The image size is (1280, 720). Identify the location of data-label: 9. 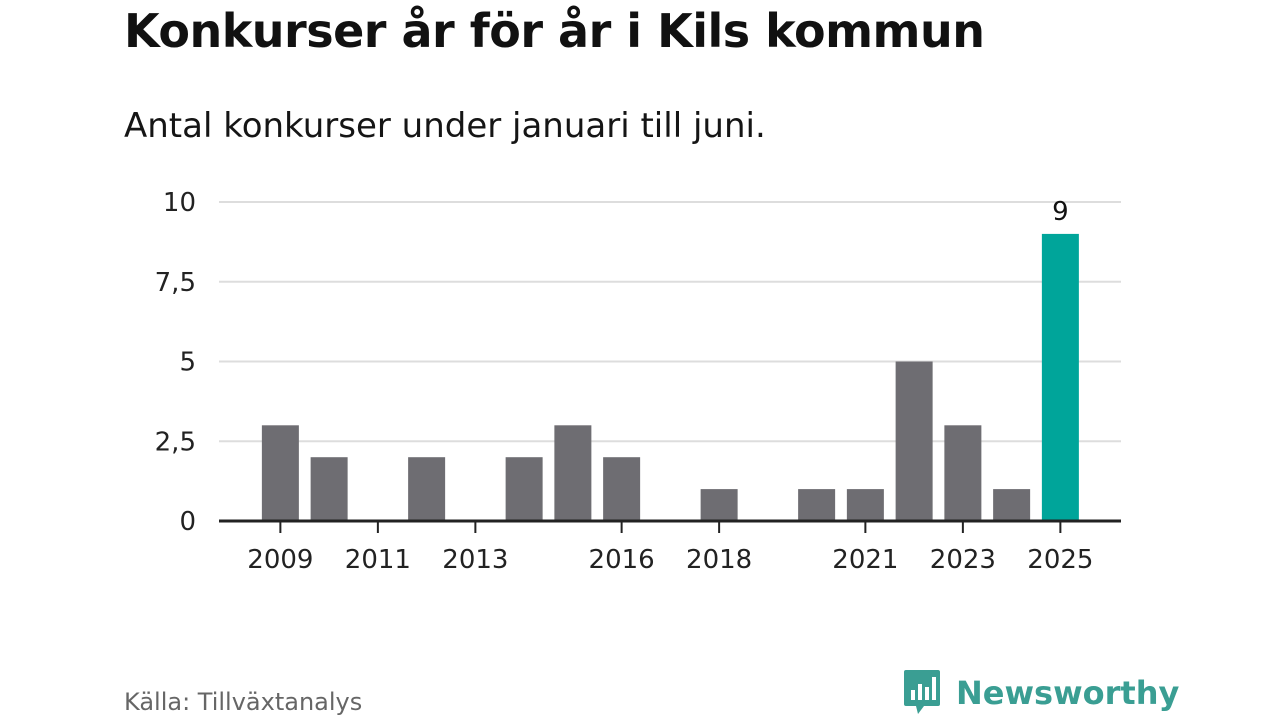
(1060, 212).